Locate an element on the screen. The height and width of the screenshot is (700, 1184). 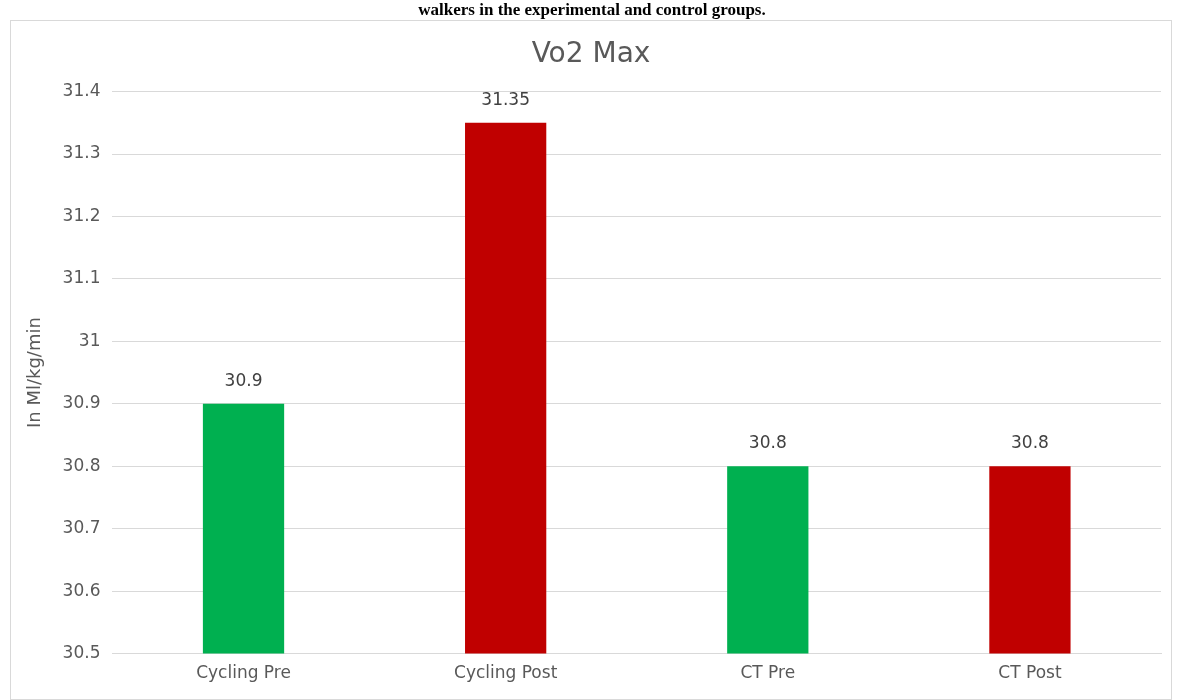
text: walkers in the experimental and control groups. is located at coordinates (592, 10).